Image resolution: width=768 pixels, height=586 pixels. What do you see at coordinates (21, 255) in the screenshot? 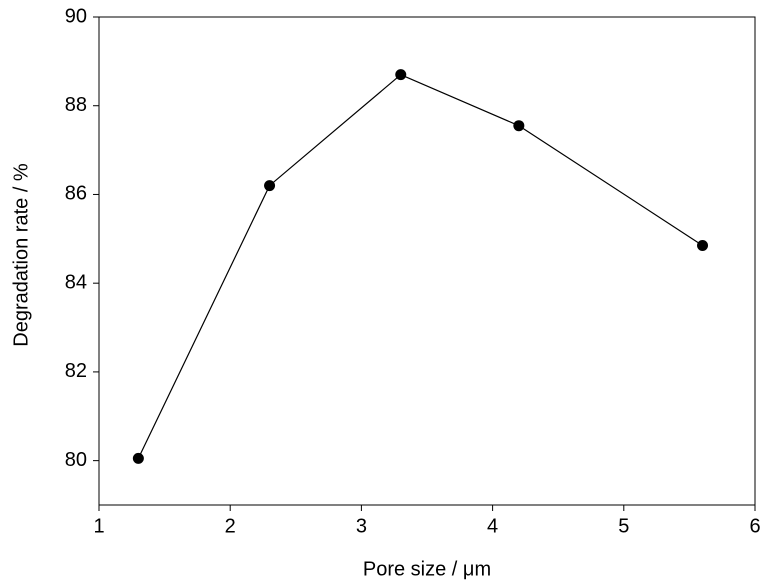
I see `y-axis-label: Degradation rate / %` at bounding box center [21, 255].